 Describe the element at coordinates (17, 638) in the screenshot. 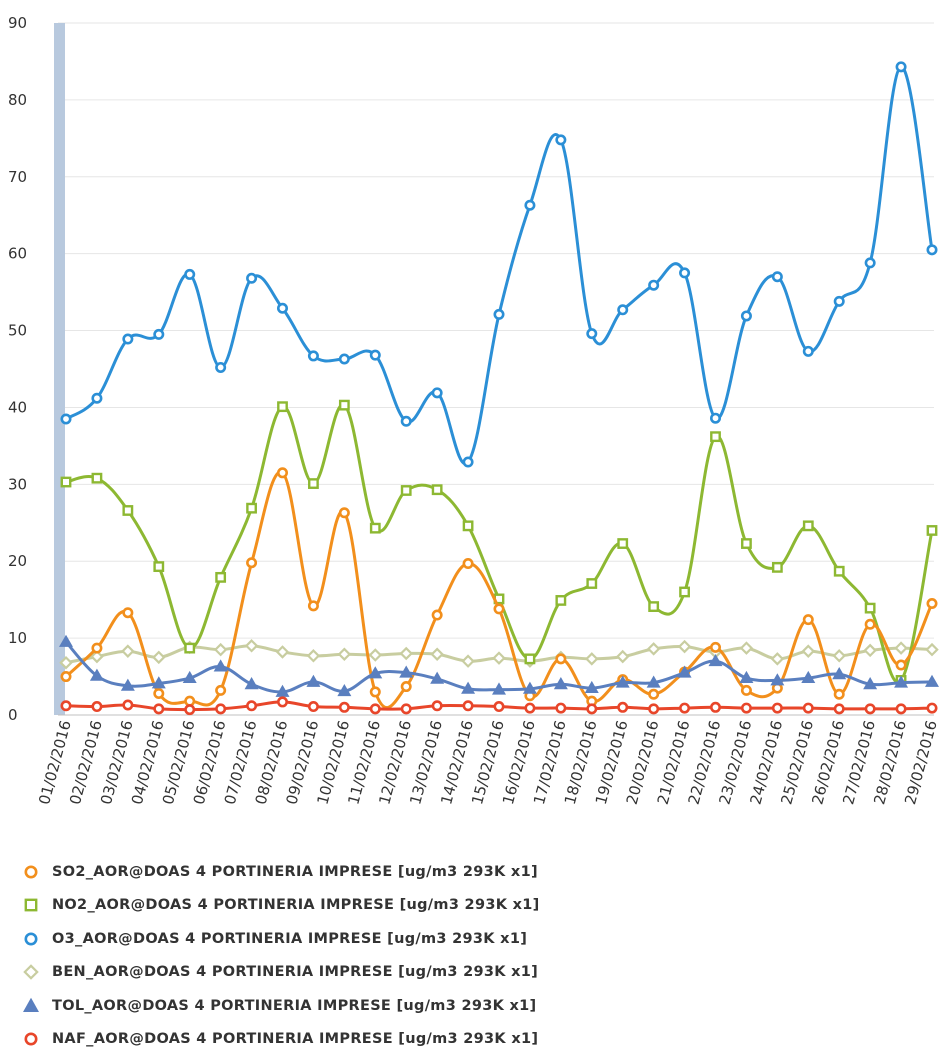

I see `y-tick-label: 10` at that location.